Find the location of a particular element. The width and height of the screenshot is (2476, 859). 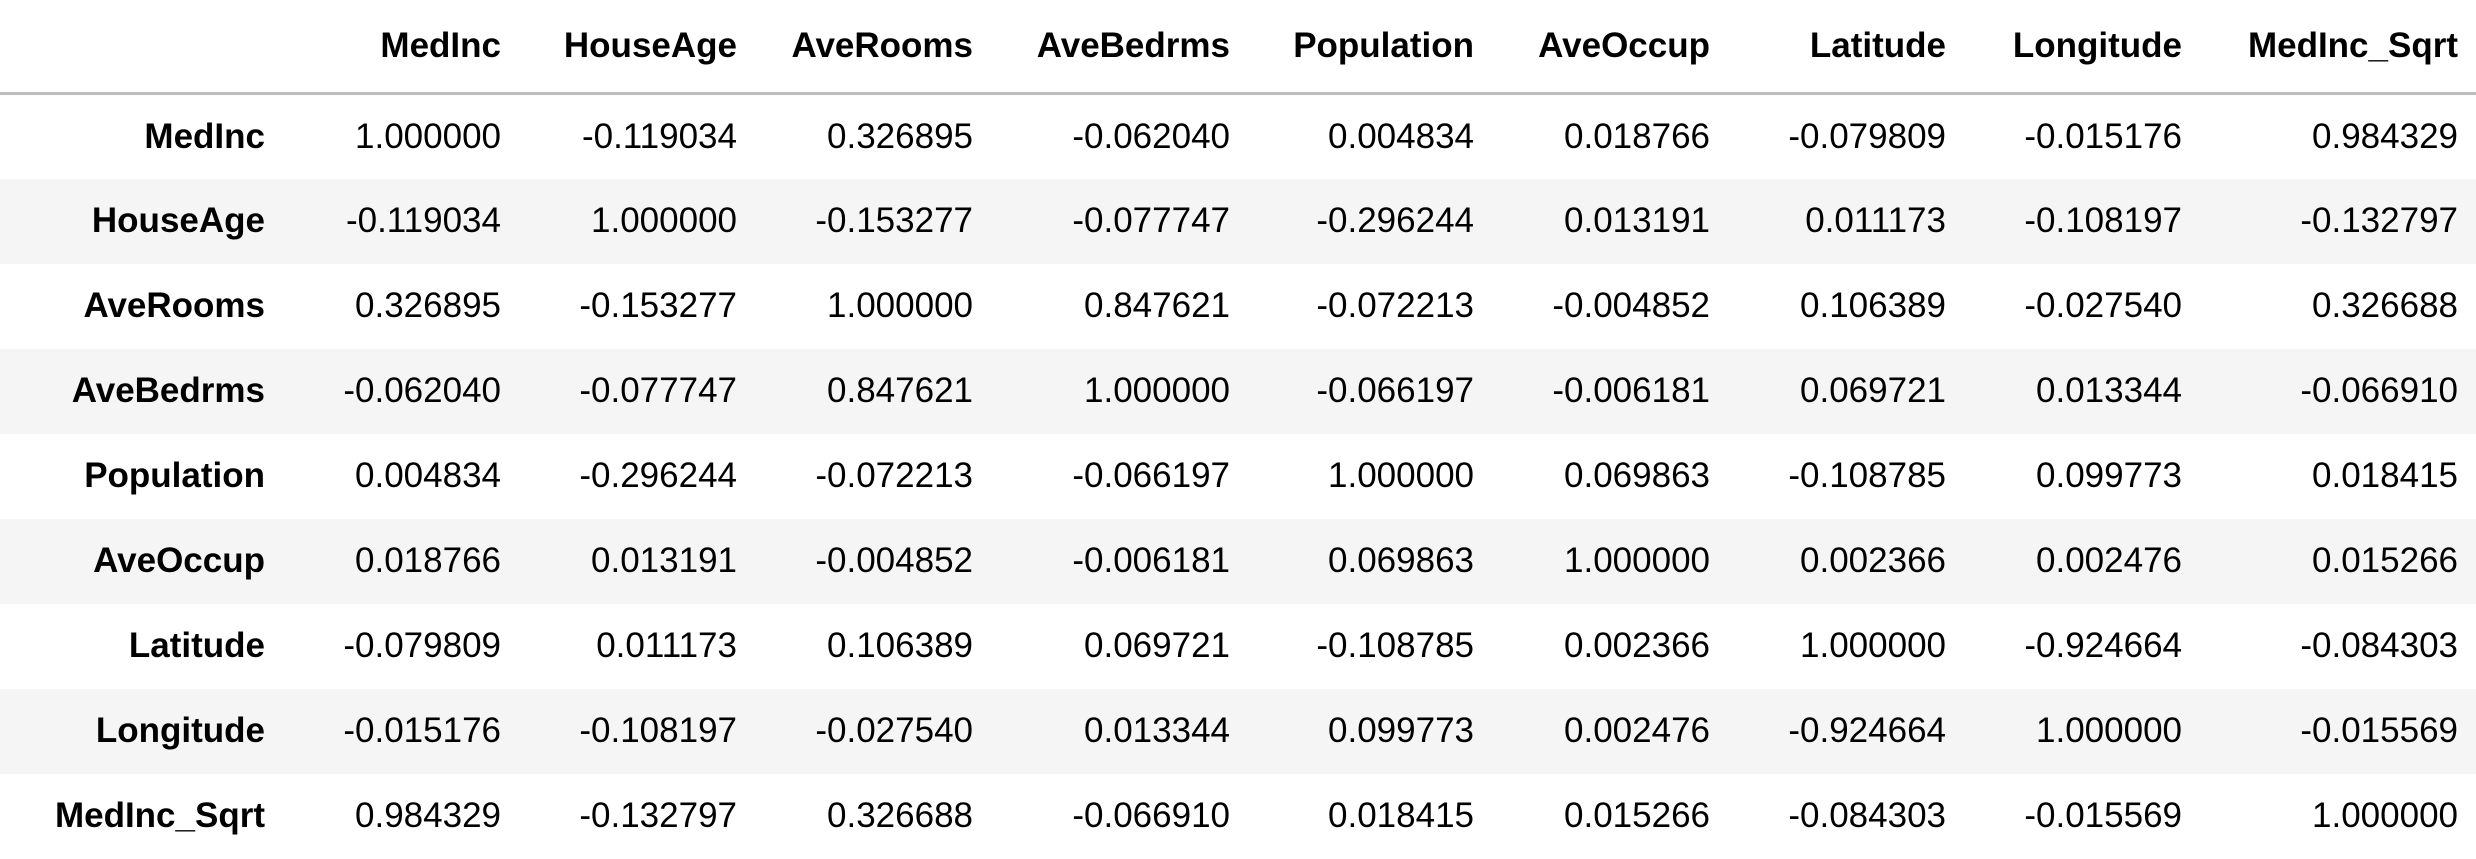

index-header is located at coordinates (141, 47).